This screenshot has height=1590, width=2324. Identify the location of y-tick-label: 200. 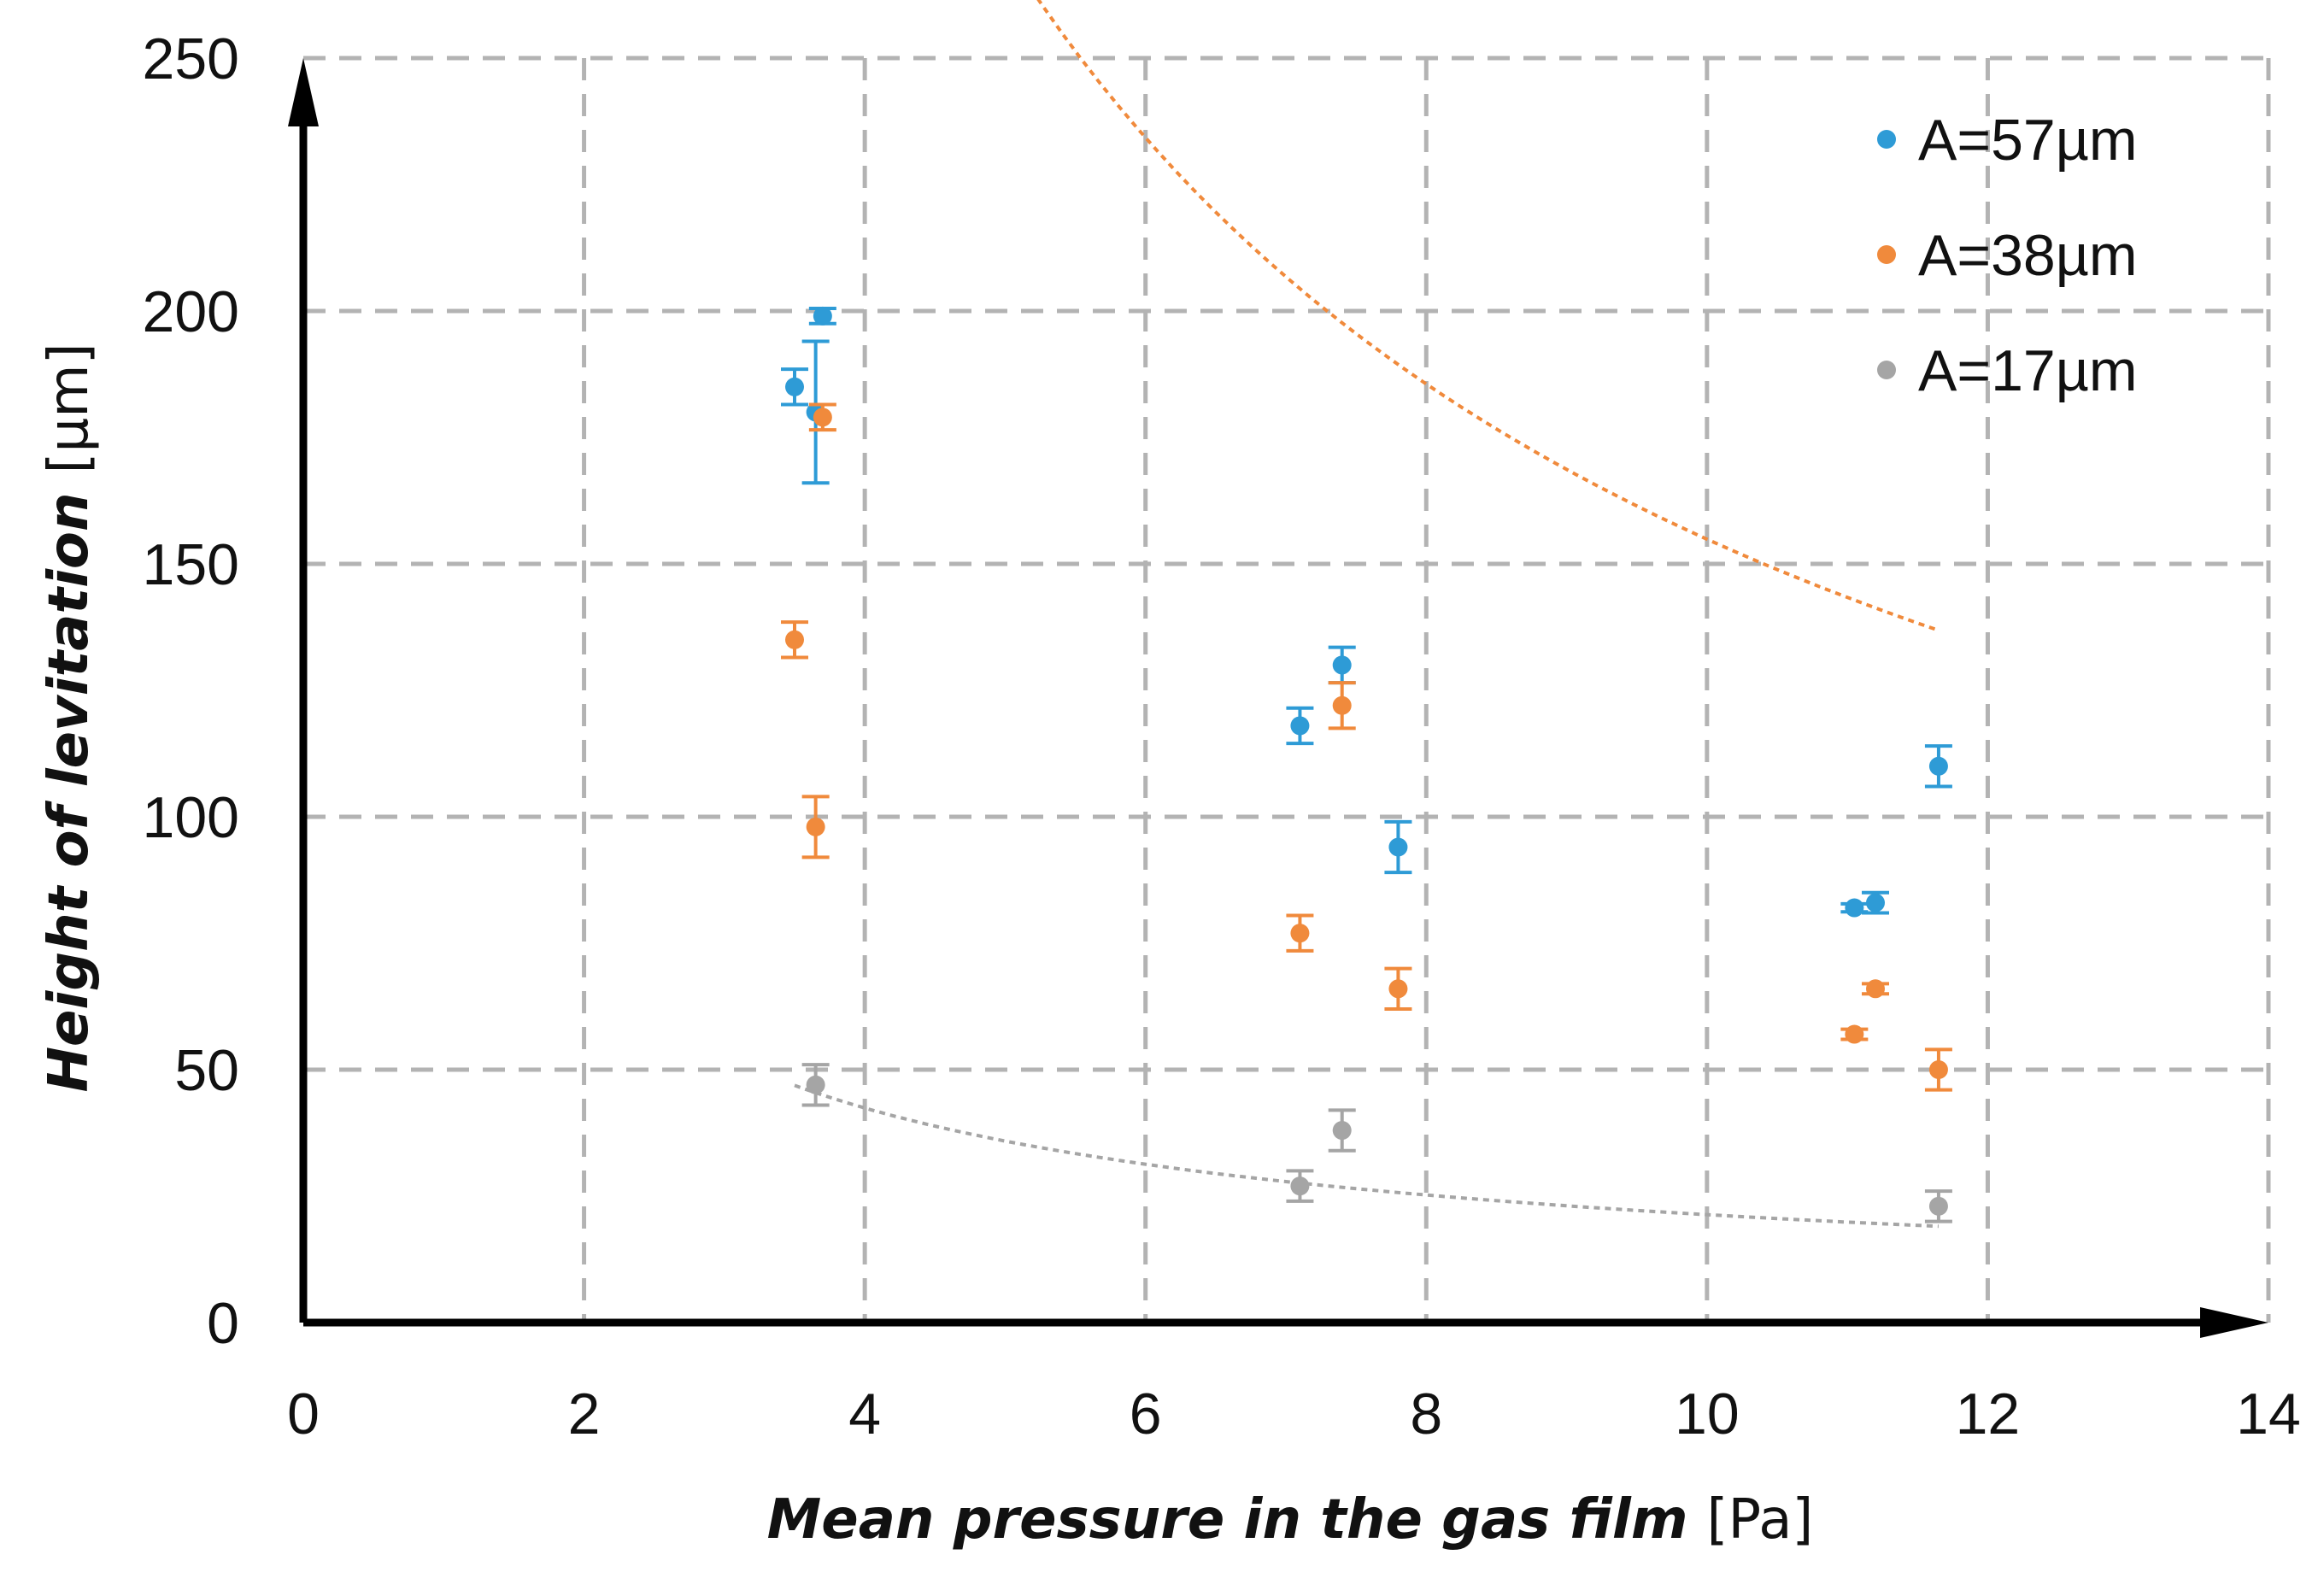
(191, 311).